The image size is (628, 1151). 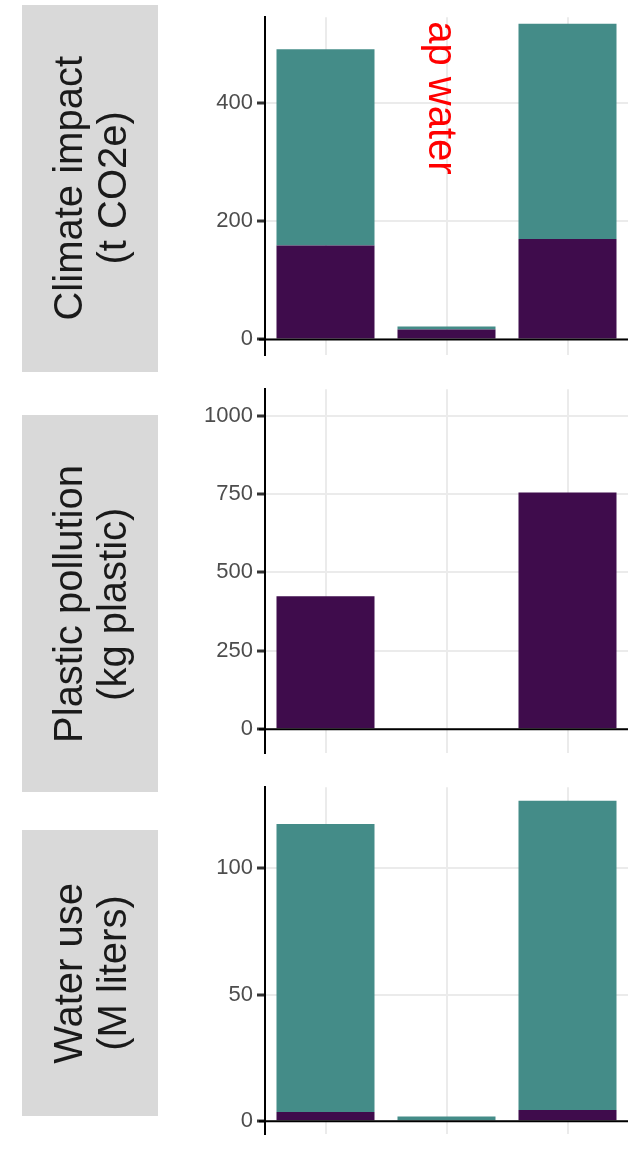 What do you see at coordinates (90, 603) in the screenshot?
I see `y-axis-title: Plastic pollution (kg plastic)` at bounding box center [90, 603].